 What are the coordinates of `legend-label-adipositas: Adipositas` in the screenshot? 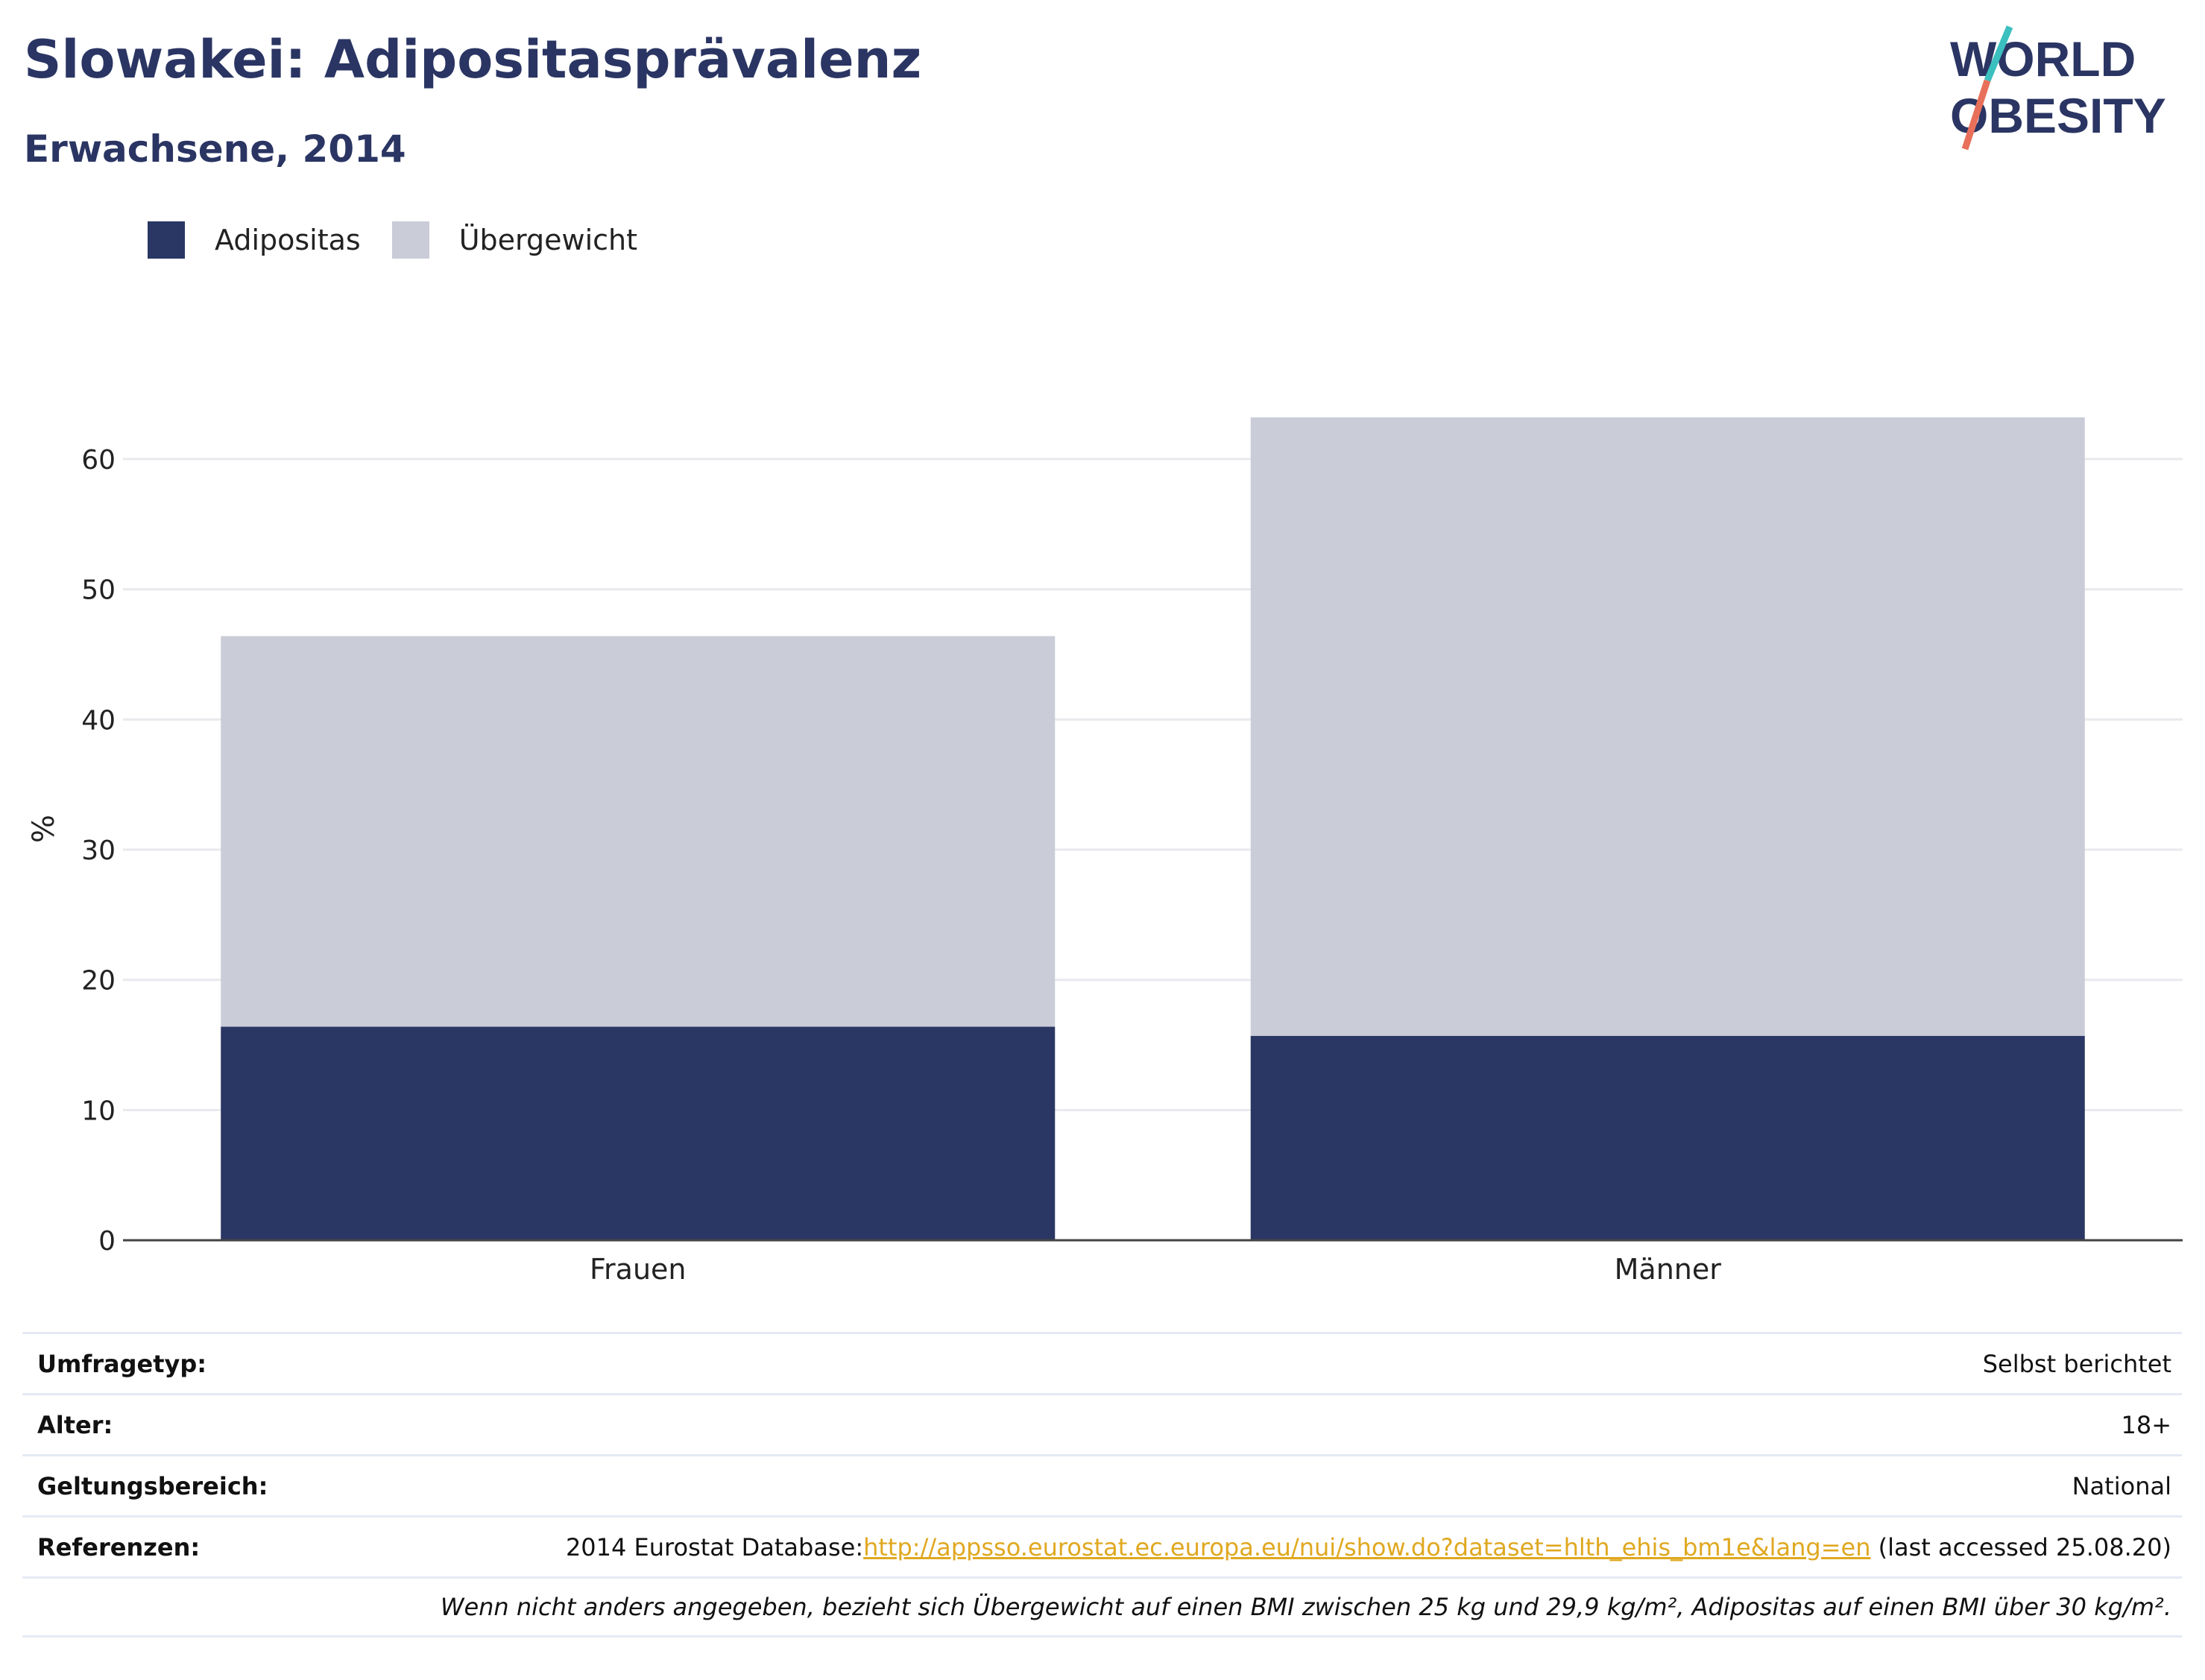 It's located at (288, 240).